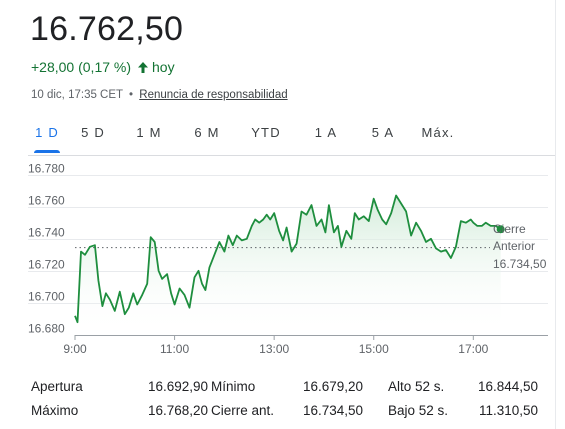  What do you see at coordinates (149, 132) in the screenshot?
I see `tab-1m: 1 M` at bounding box center [149, 132].